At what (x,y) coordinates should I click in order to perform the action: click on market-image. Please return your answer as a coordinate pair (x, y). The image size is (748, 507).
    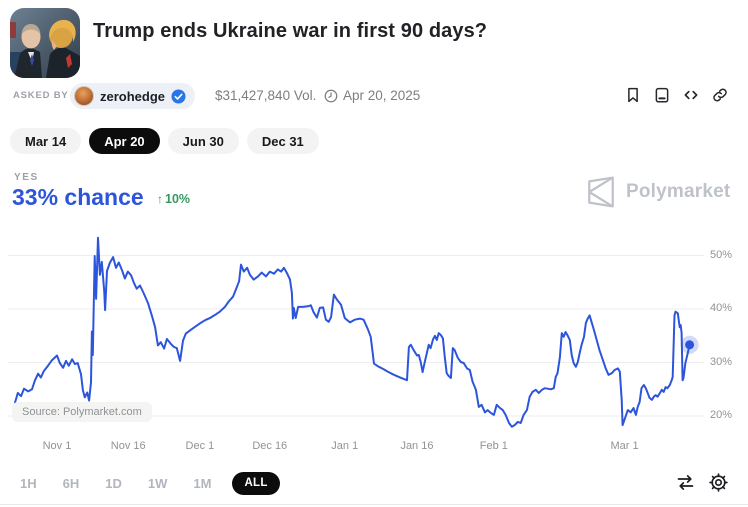
    Looking at the image, I should click on (45, 43).